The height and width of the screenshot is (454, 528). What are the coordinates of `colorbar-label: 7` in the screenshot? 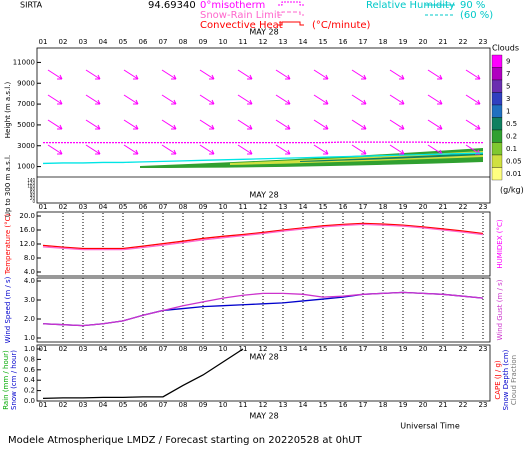 It's located at (508, 74).